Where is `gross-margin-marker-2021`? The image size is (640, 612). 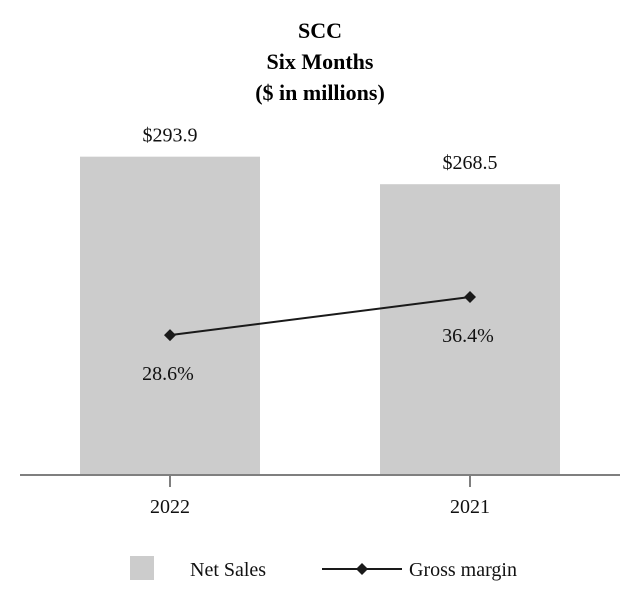
gross-margin-marker-2021 is located at coordinates (470, 297).